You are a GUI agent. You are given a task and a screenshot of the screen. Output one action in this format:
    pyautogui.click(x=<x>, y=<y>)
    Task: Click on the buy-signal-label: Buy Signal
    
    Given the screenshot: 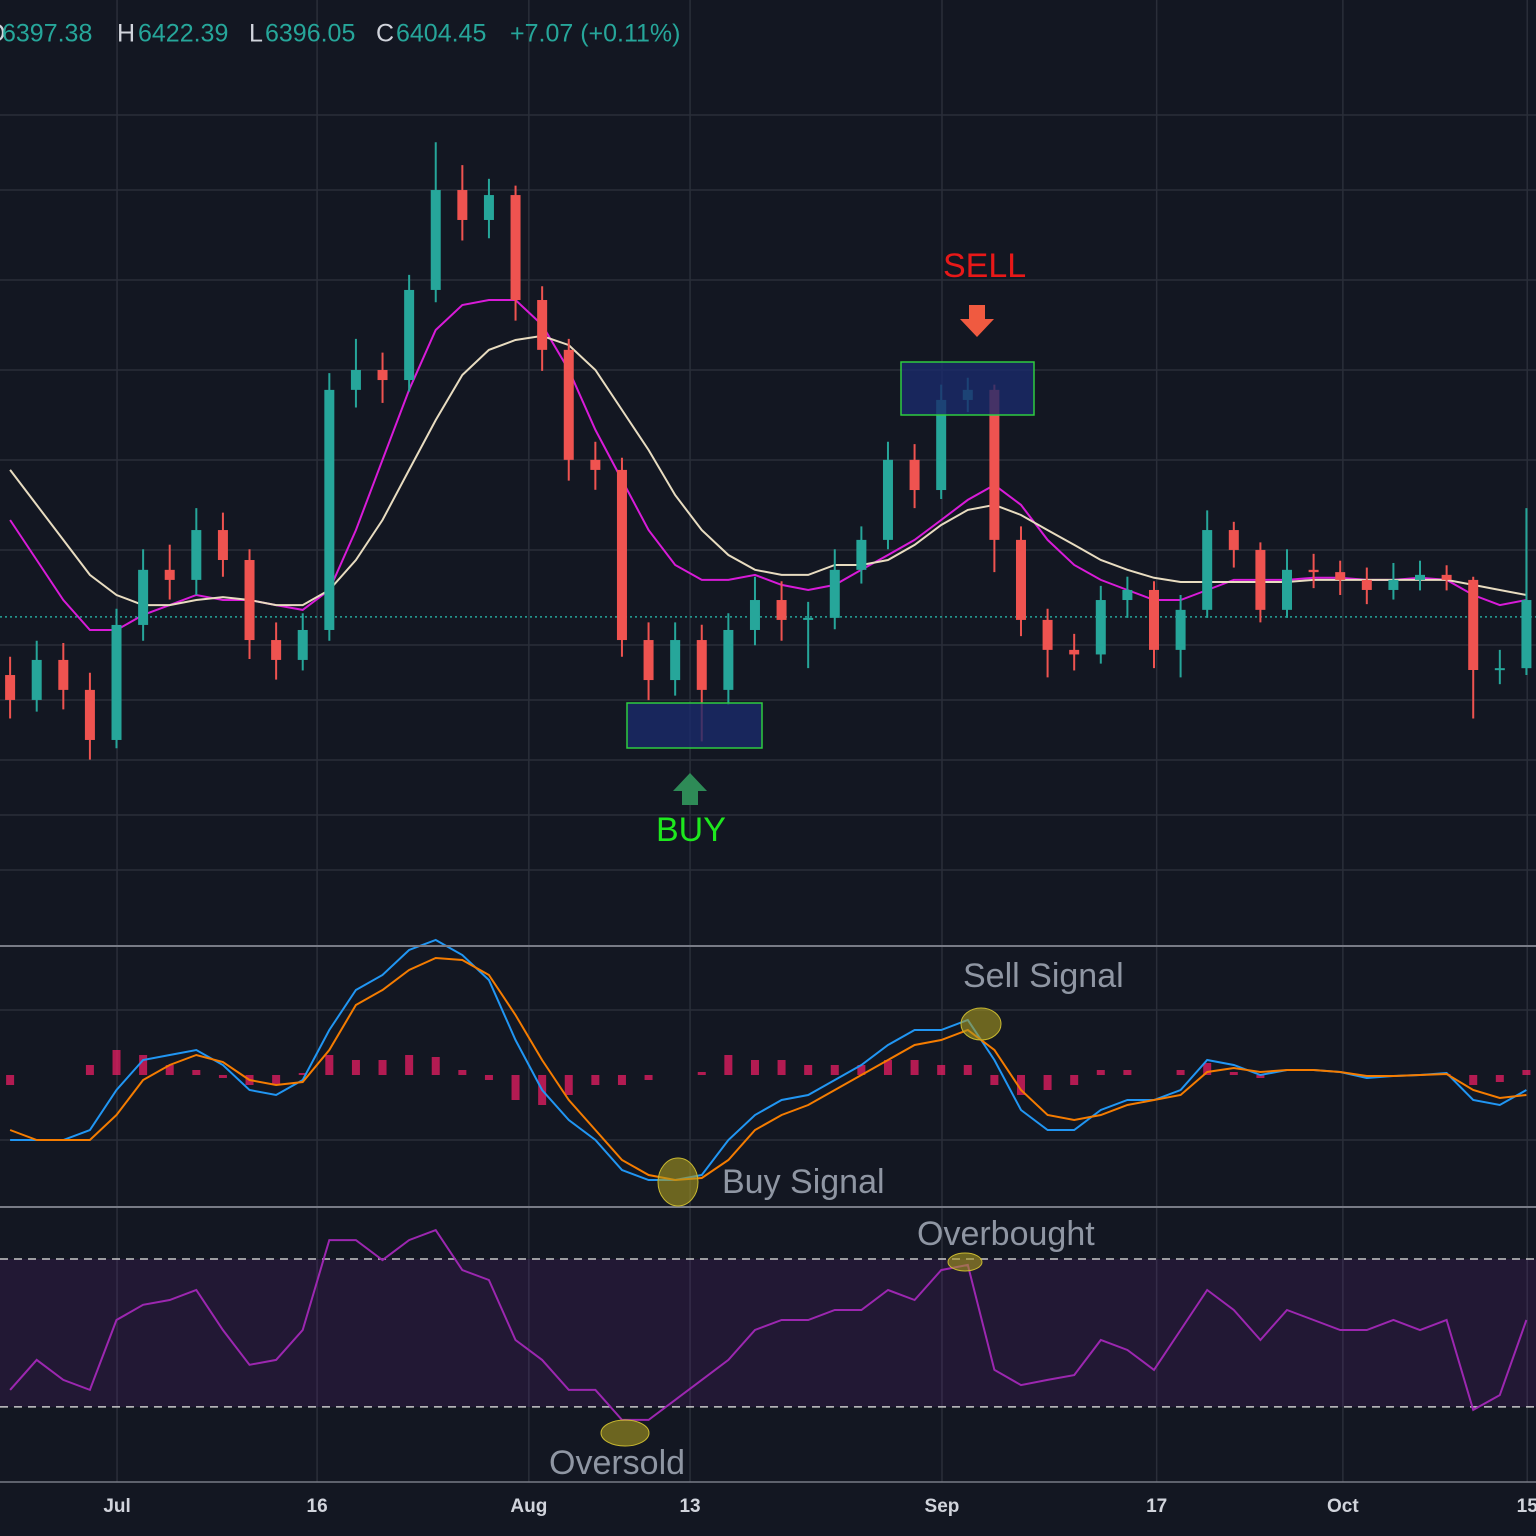 What is the action you would take?
    pyautogui.click(x=803, y=1182)
    